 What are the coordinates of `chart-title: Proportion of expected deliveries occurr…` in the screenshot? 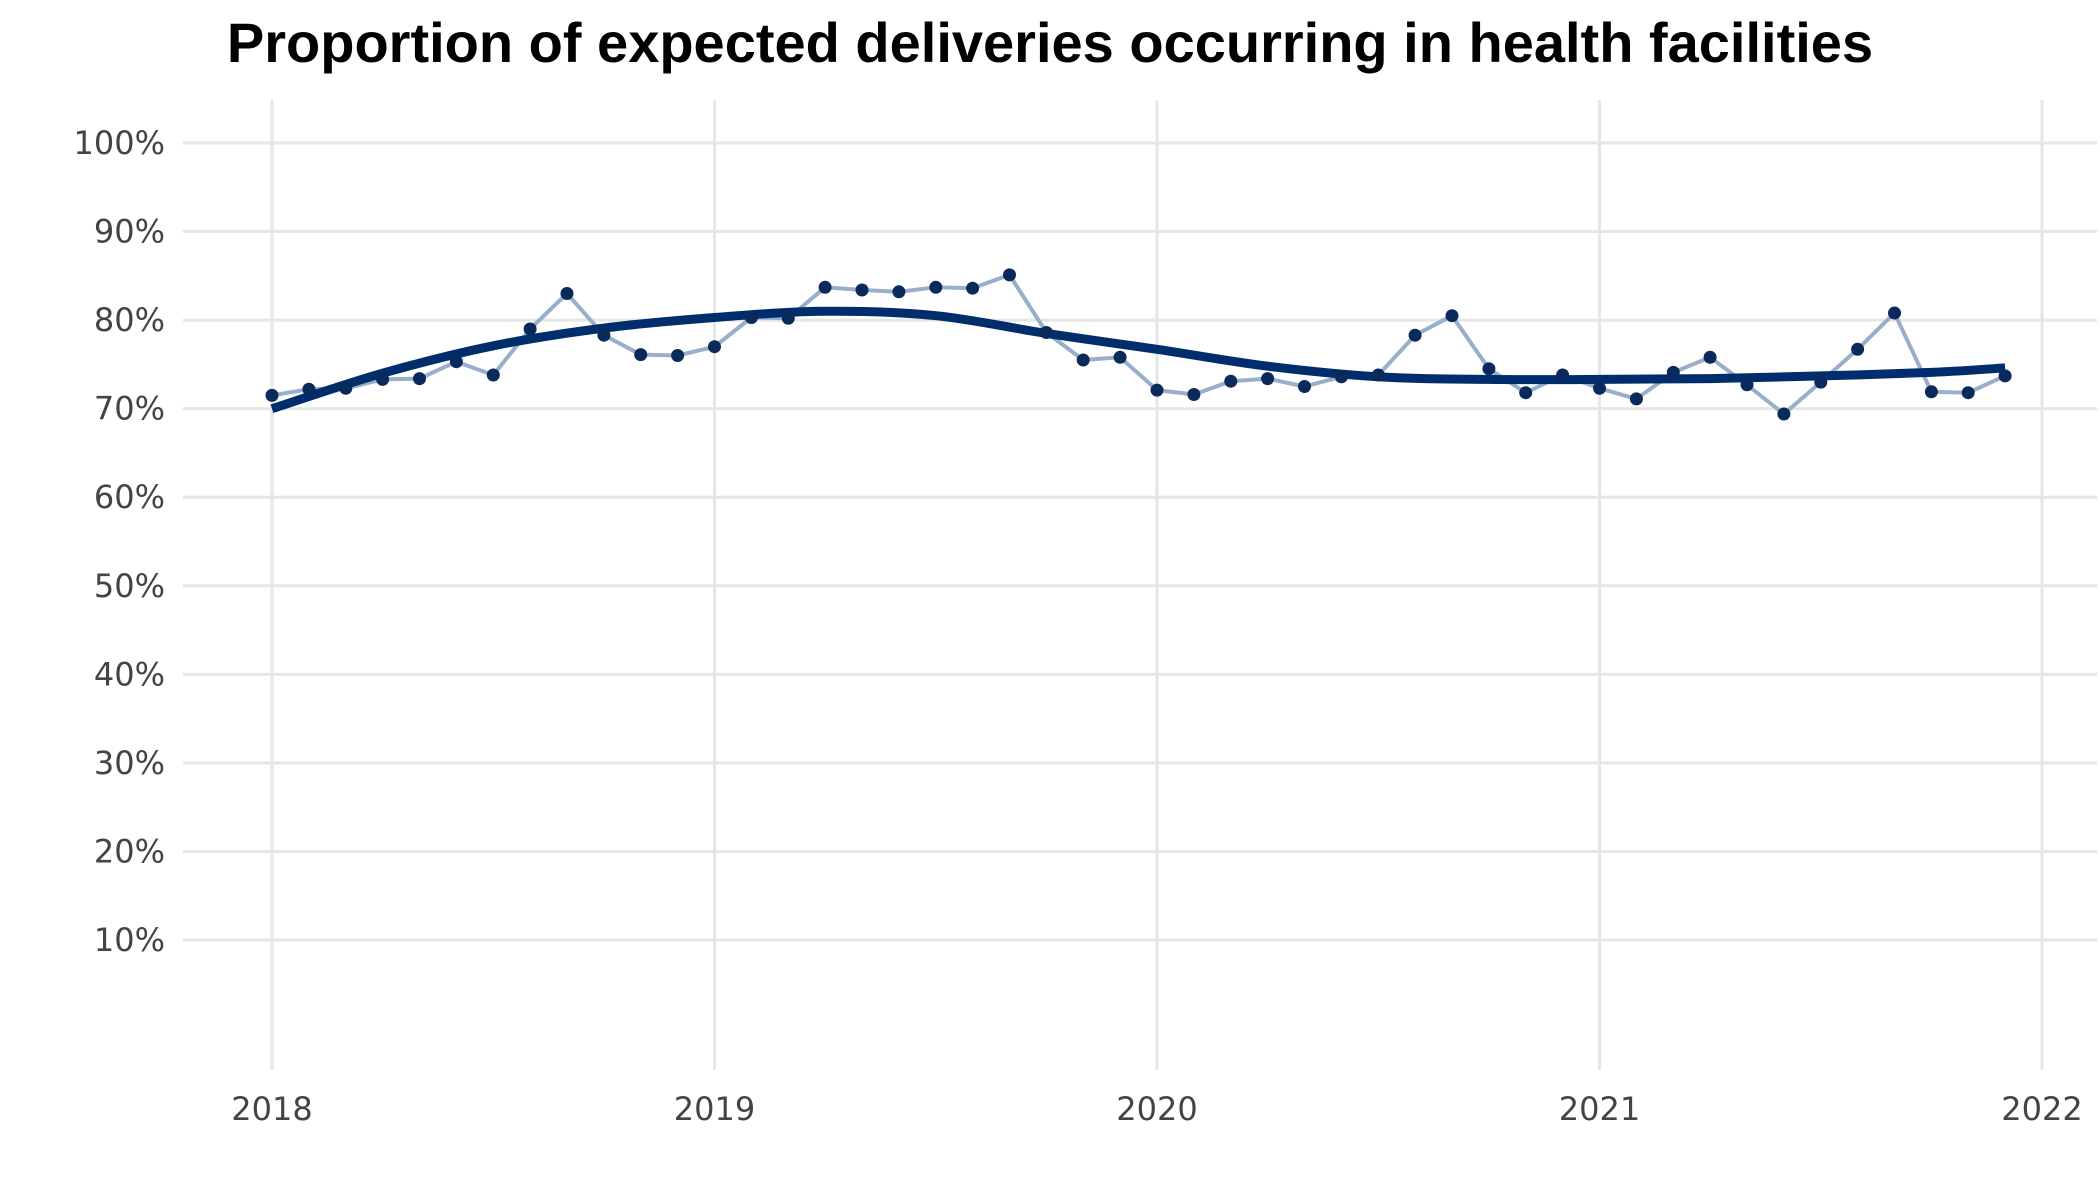 It's located at (1050, 42).